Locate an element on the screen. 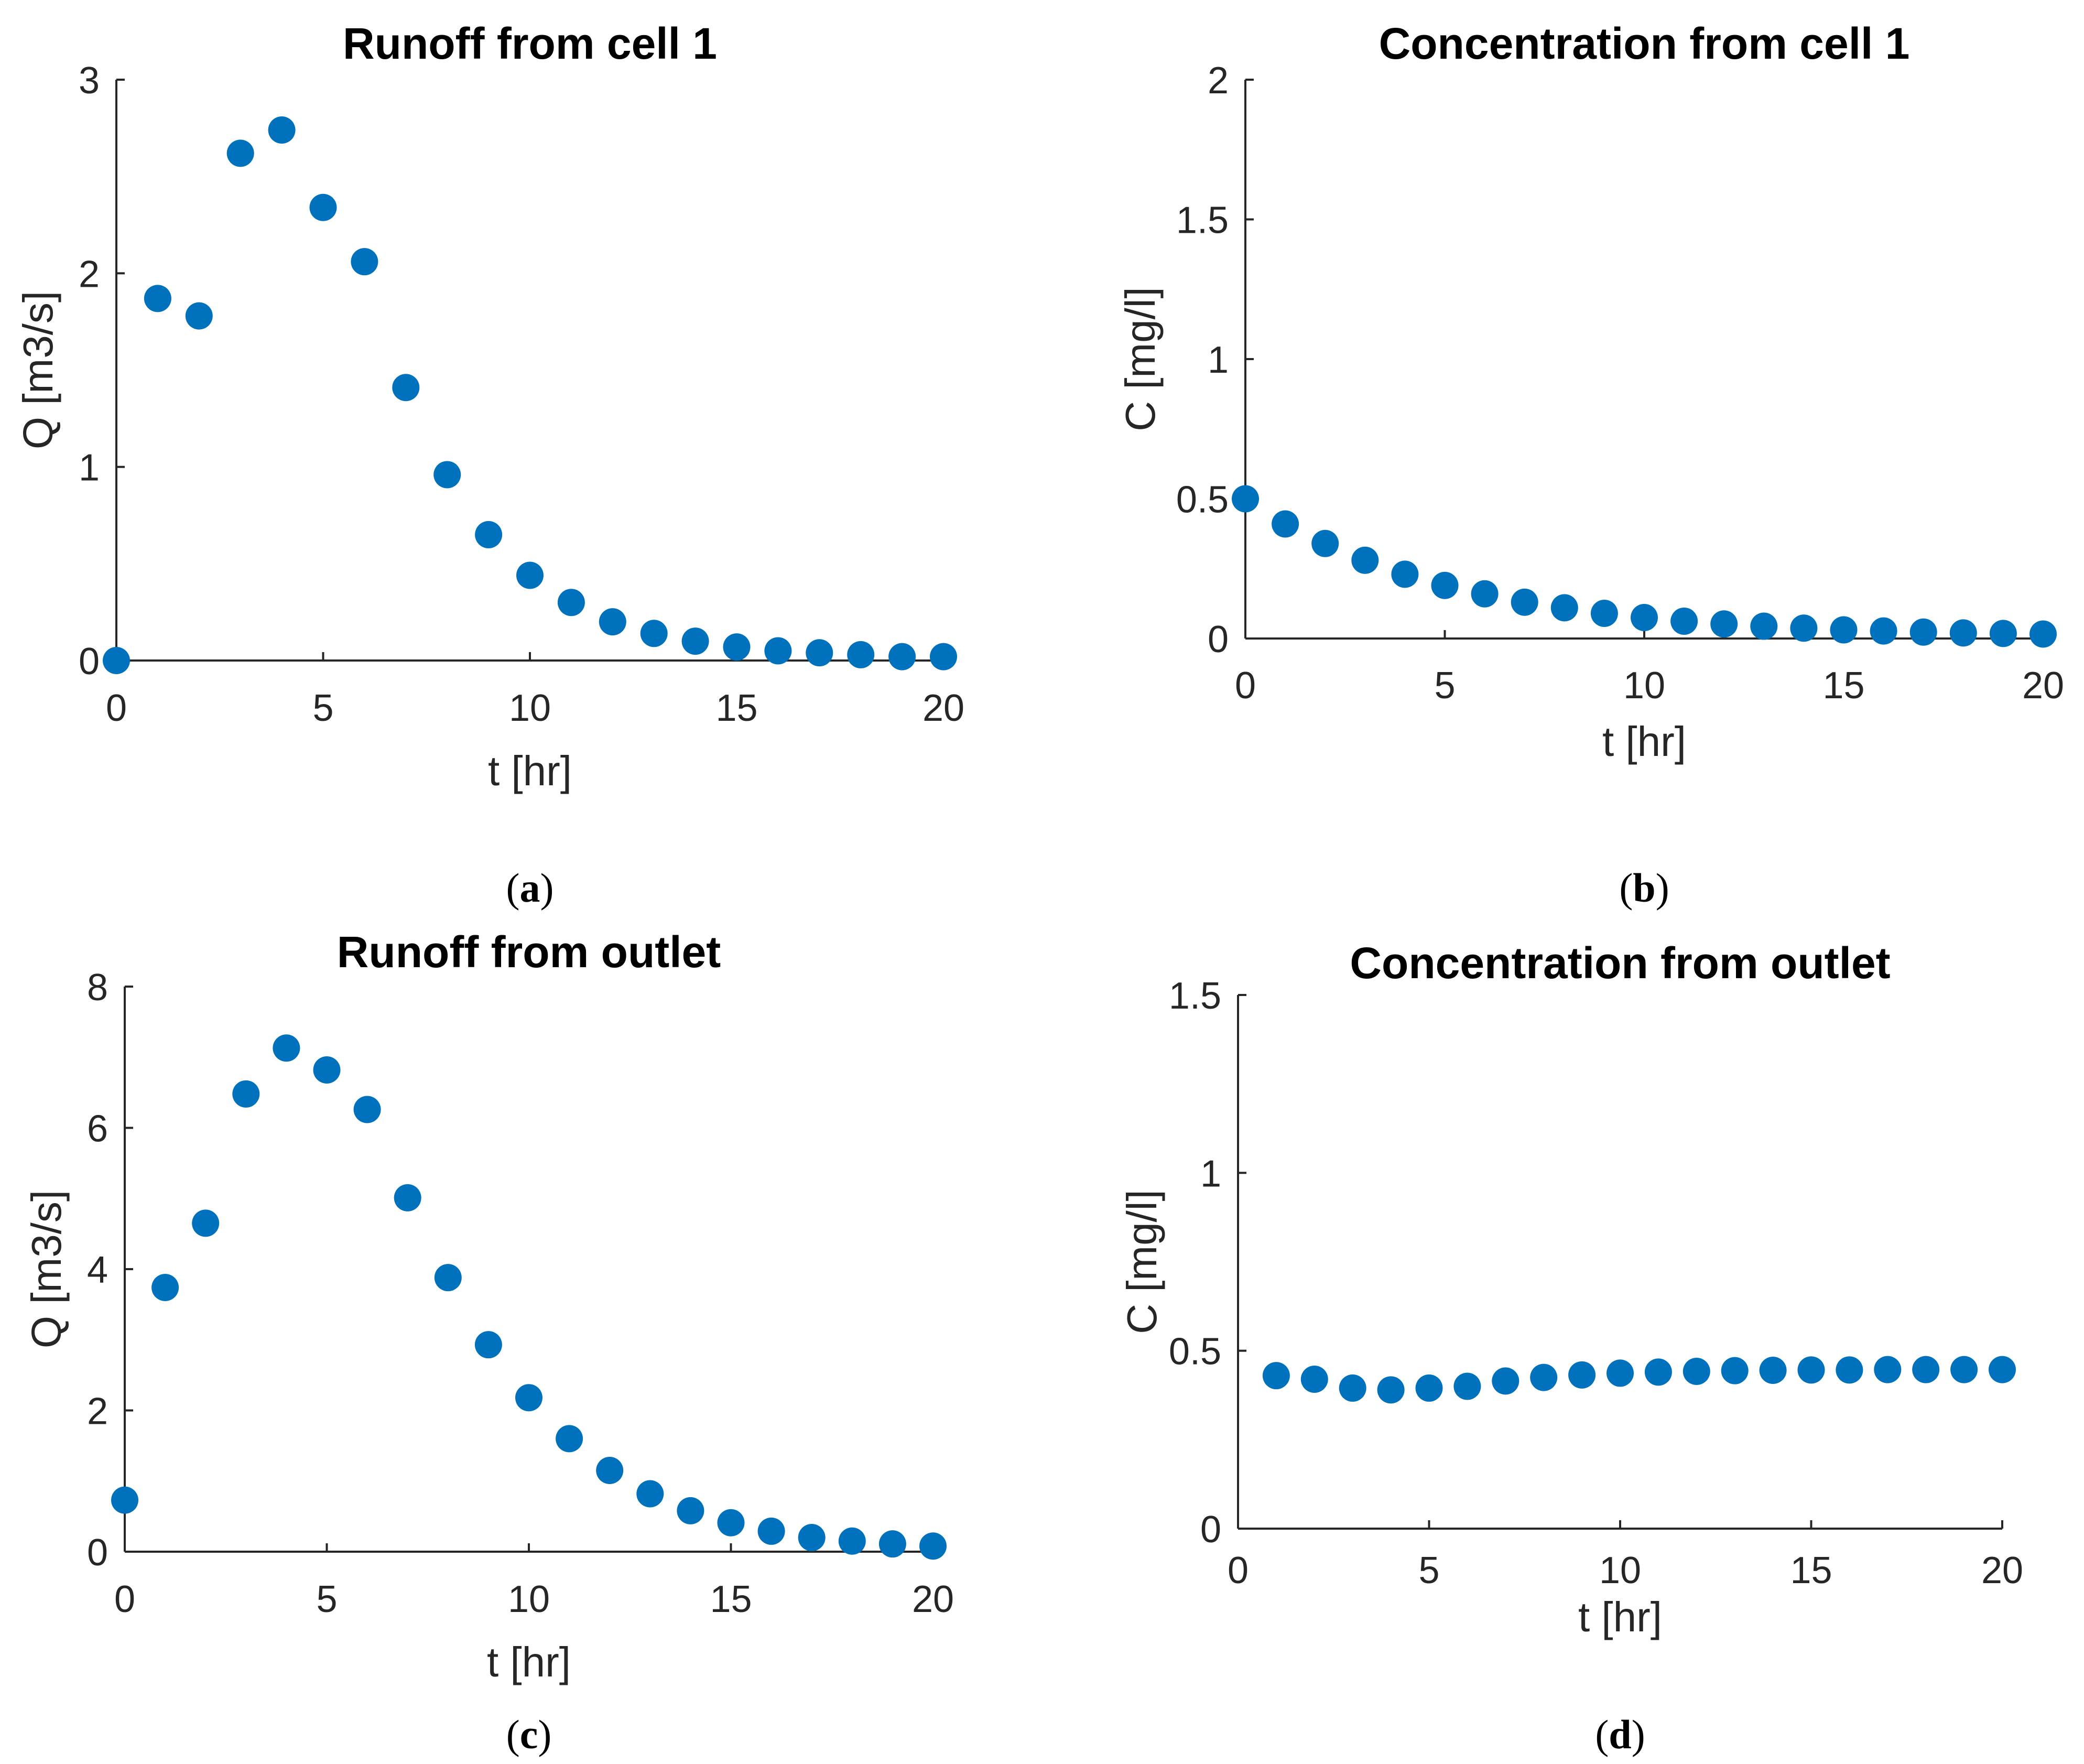 The image size is (2084, 1764). plot-b-x-tick-label: 5 is located at coordinates (1445, 686).